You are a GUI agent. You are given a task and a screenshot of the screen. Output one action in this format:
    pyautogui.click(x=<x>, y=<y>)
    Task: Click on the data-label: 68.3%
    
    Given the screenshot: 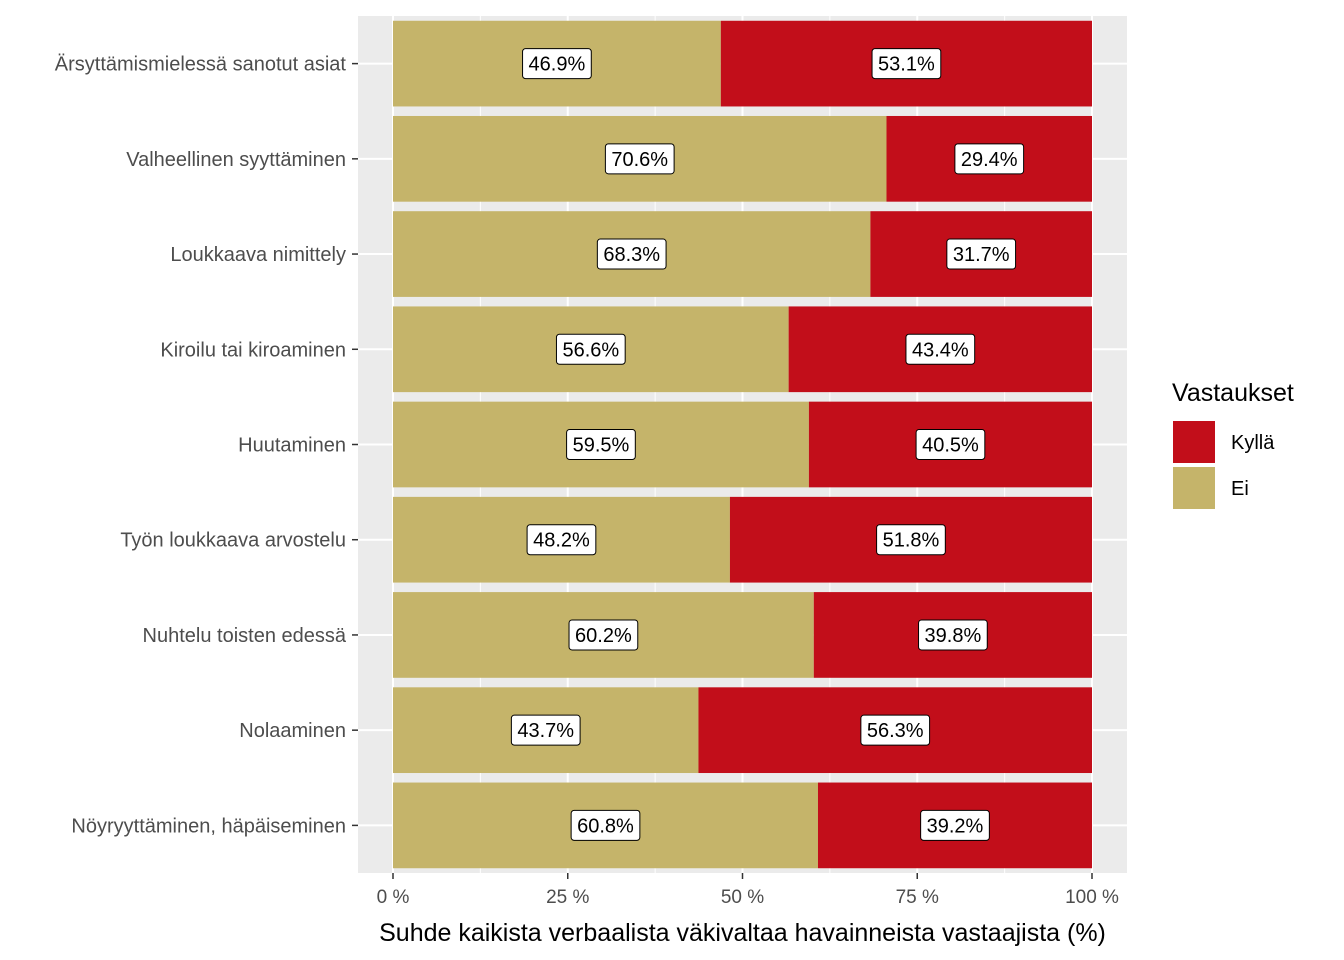 What is the action you would take?
    pyautogui.click(x=631, y=254)
    